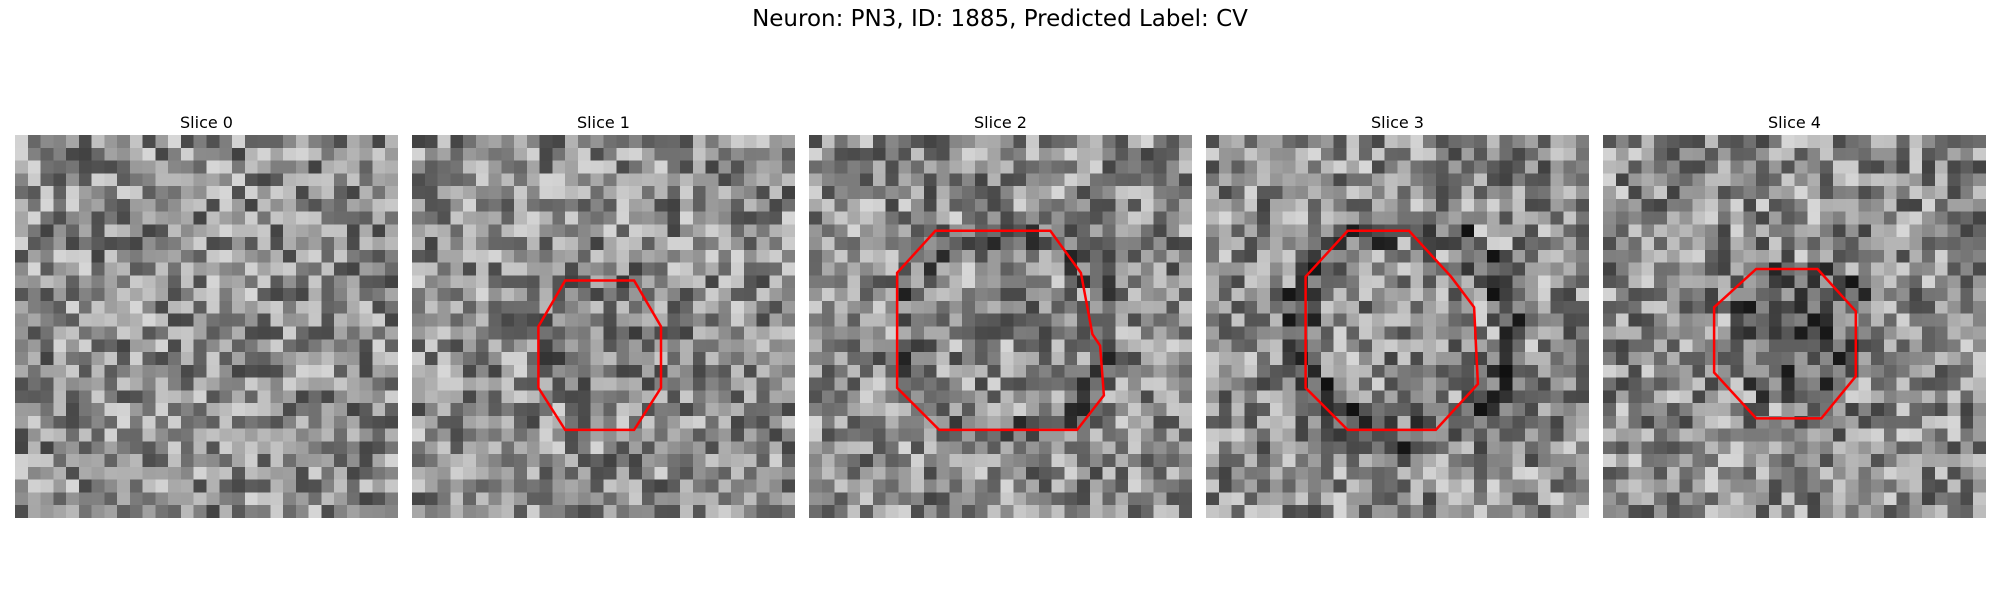 The height and width of the screenshot is (600, 2000). I want to click on slice-panel: Slice 0, so click(206, 314).